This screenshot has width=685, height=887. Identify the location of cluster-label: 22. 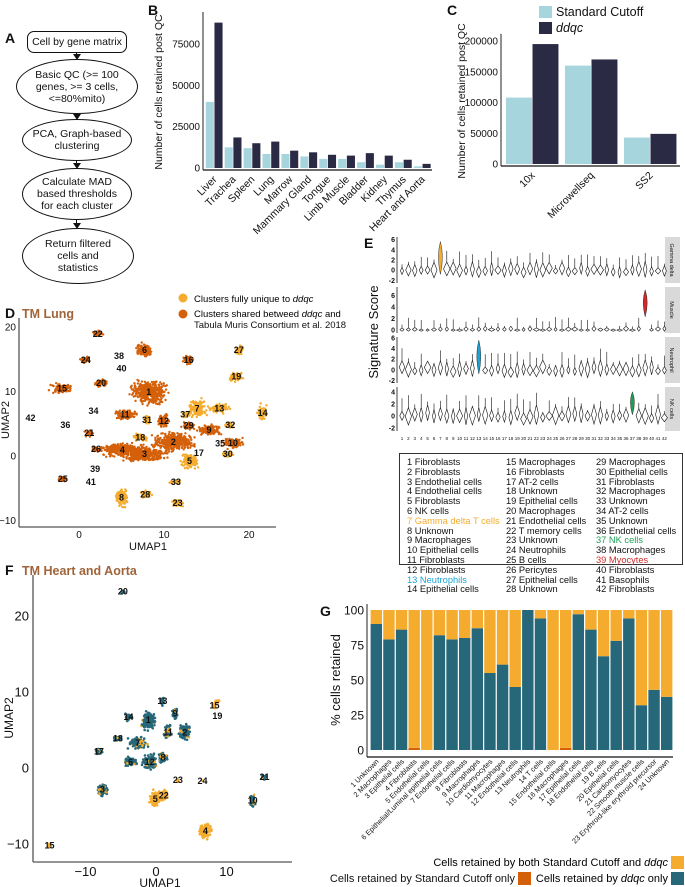
(98, 334).